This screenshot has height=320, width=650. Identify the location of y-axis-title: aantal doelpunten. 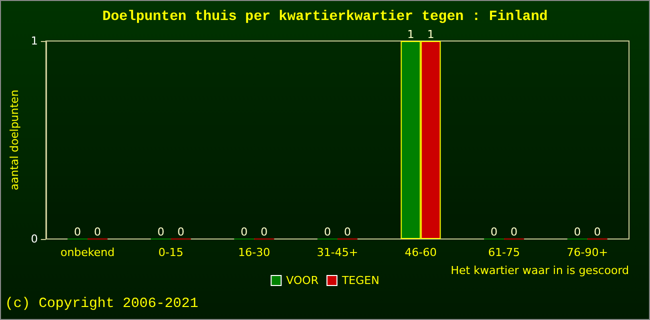
(14, 140).